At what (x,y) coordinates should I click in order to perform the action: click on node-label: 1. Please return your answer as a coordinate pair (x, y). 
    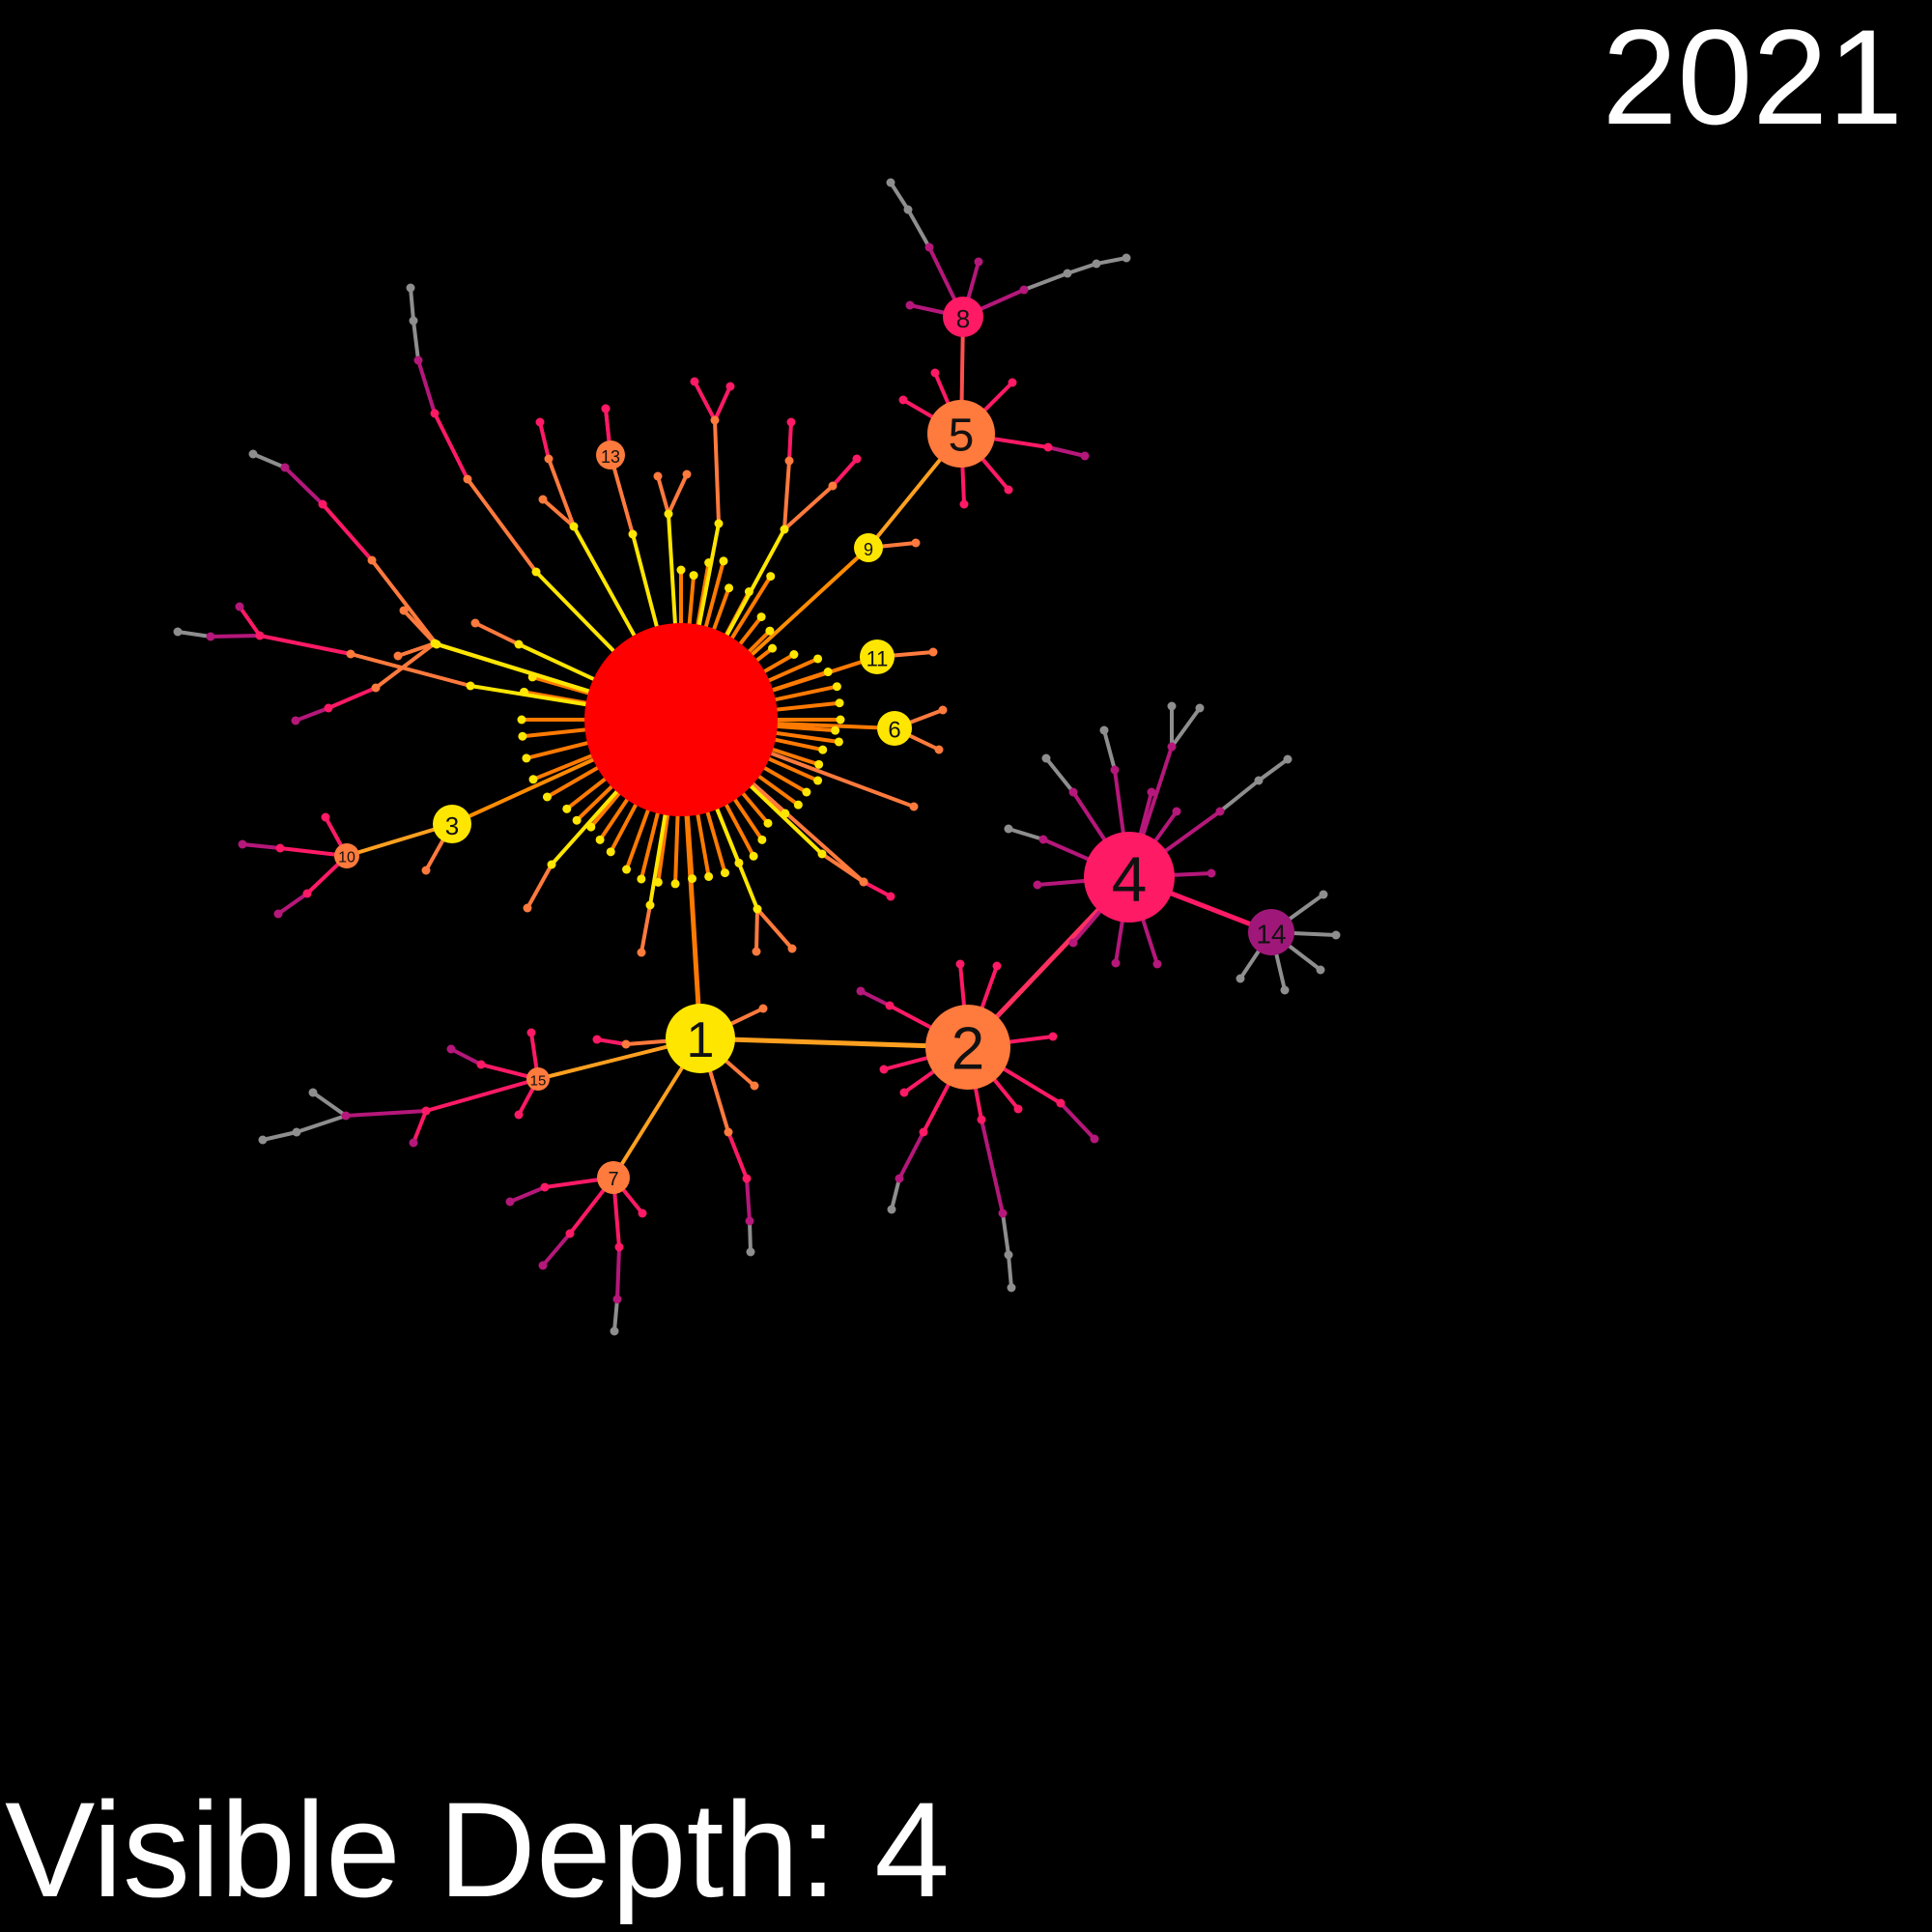
    Looking at the image, I should click on (701, 1040).